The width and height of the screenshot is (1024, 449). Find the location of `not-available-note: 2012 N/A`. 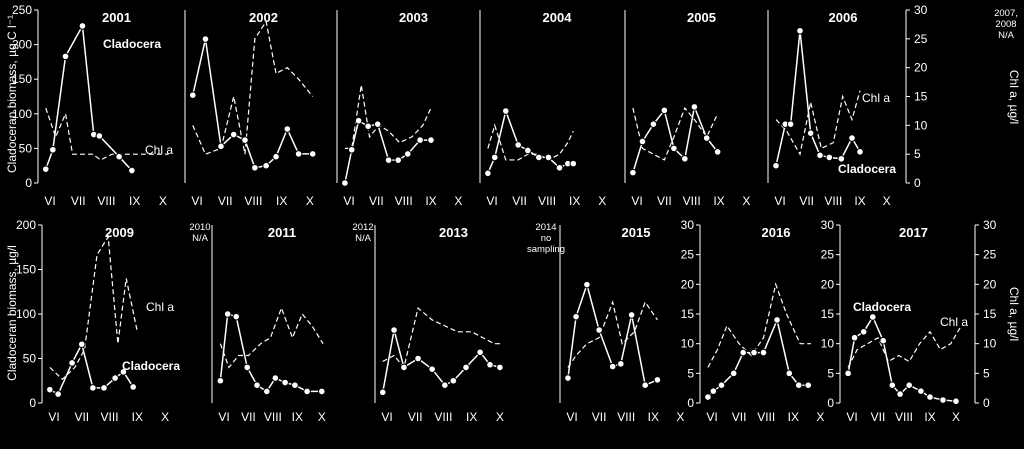

not-available-note: 2012 N/A is located at coordinates (362, 233).